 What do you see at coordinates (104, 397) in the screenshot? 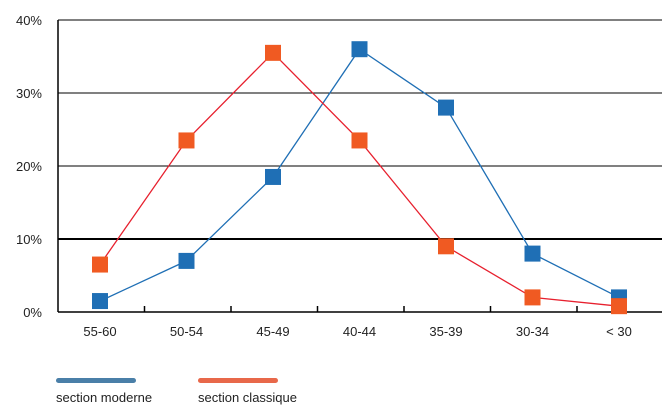
I see `legend-label-section-moderne: section moderne` at bounding box center [104, 397].